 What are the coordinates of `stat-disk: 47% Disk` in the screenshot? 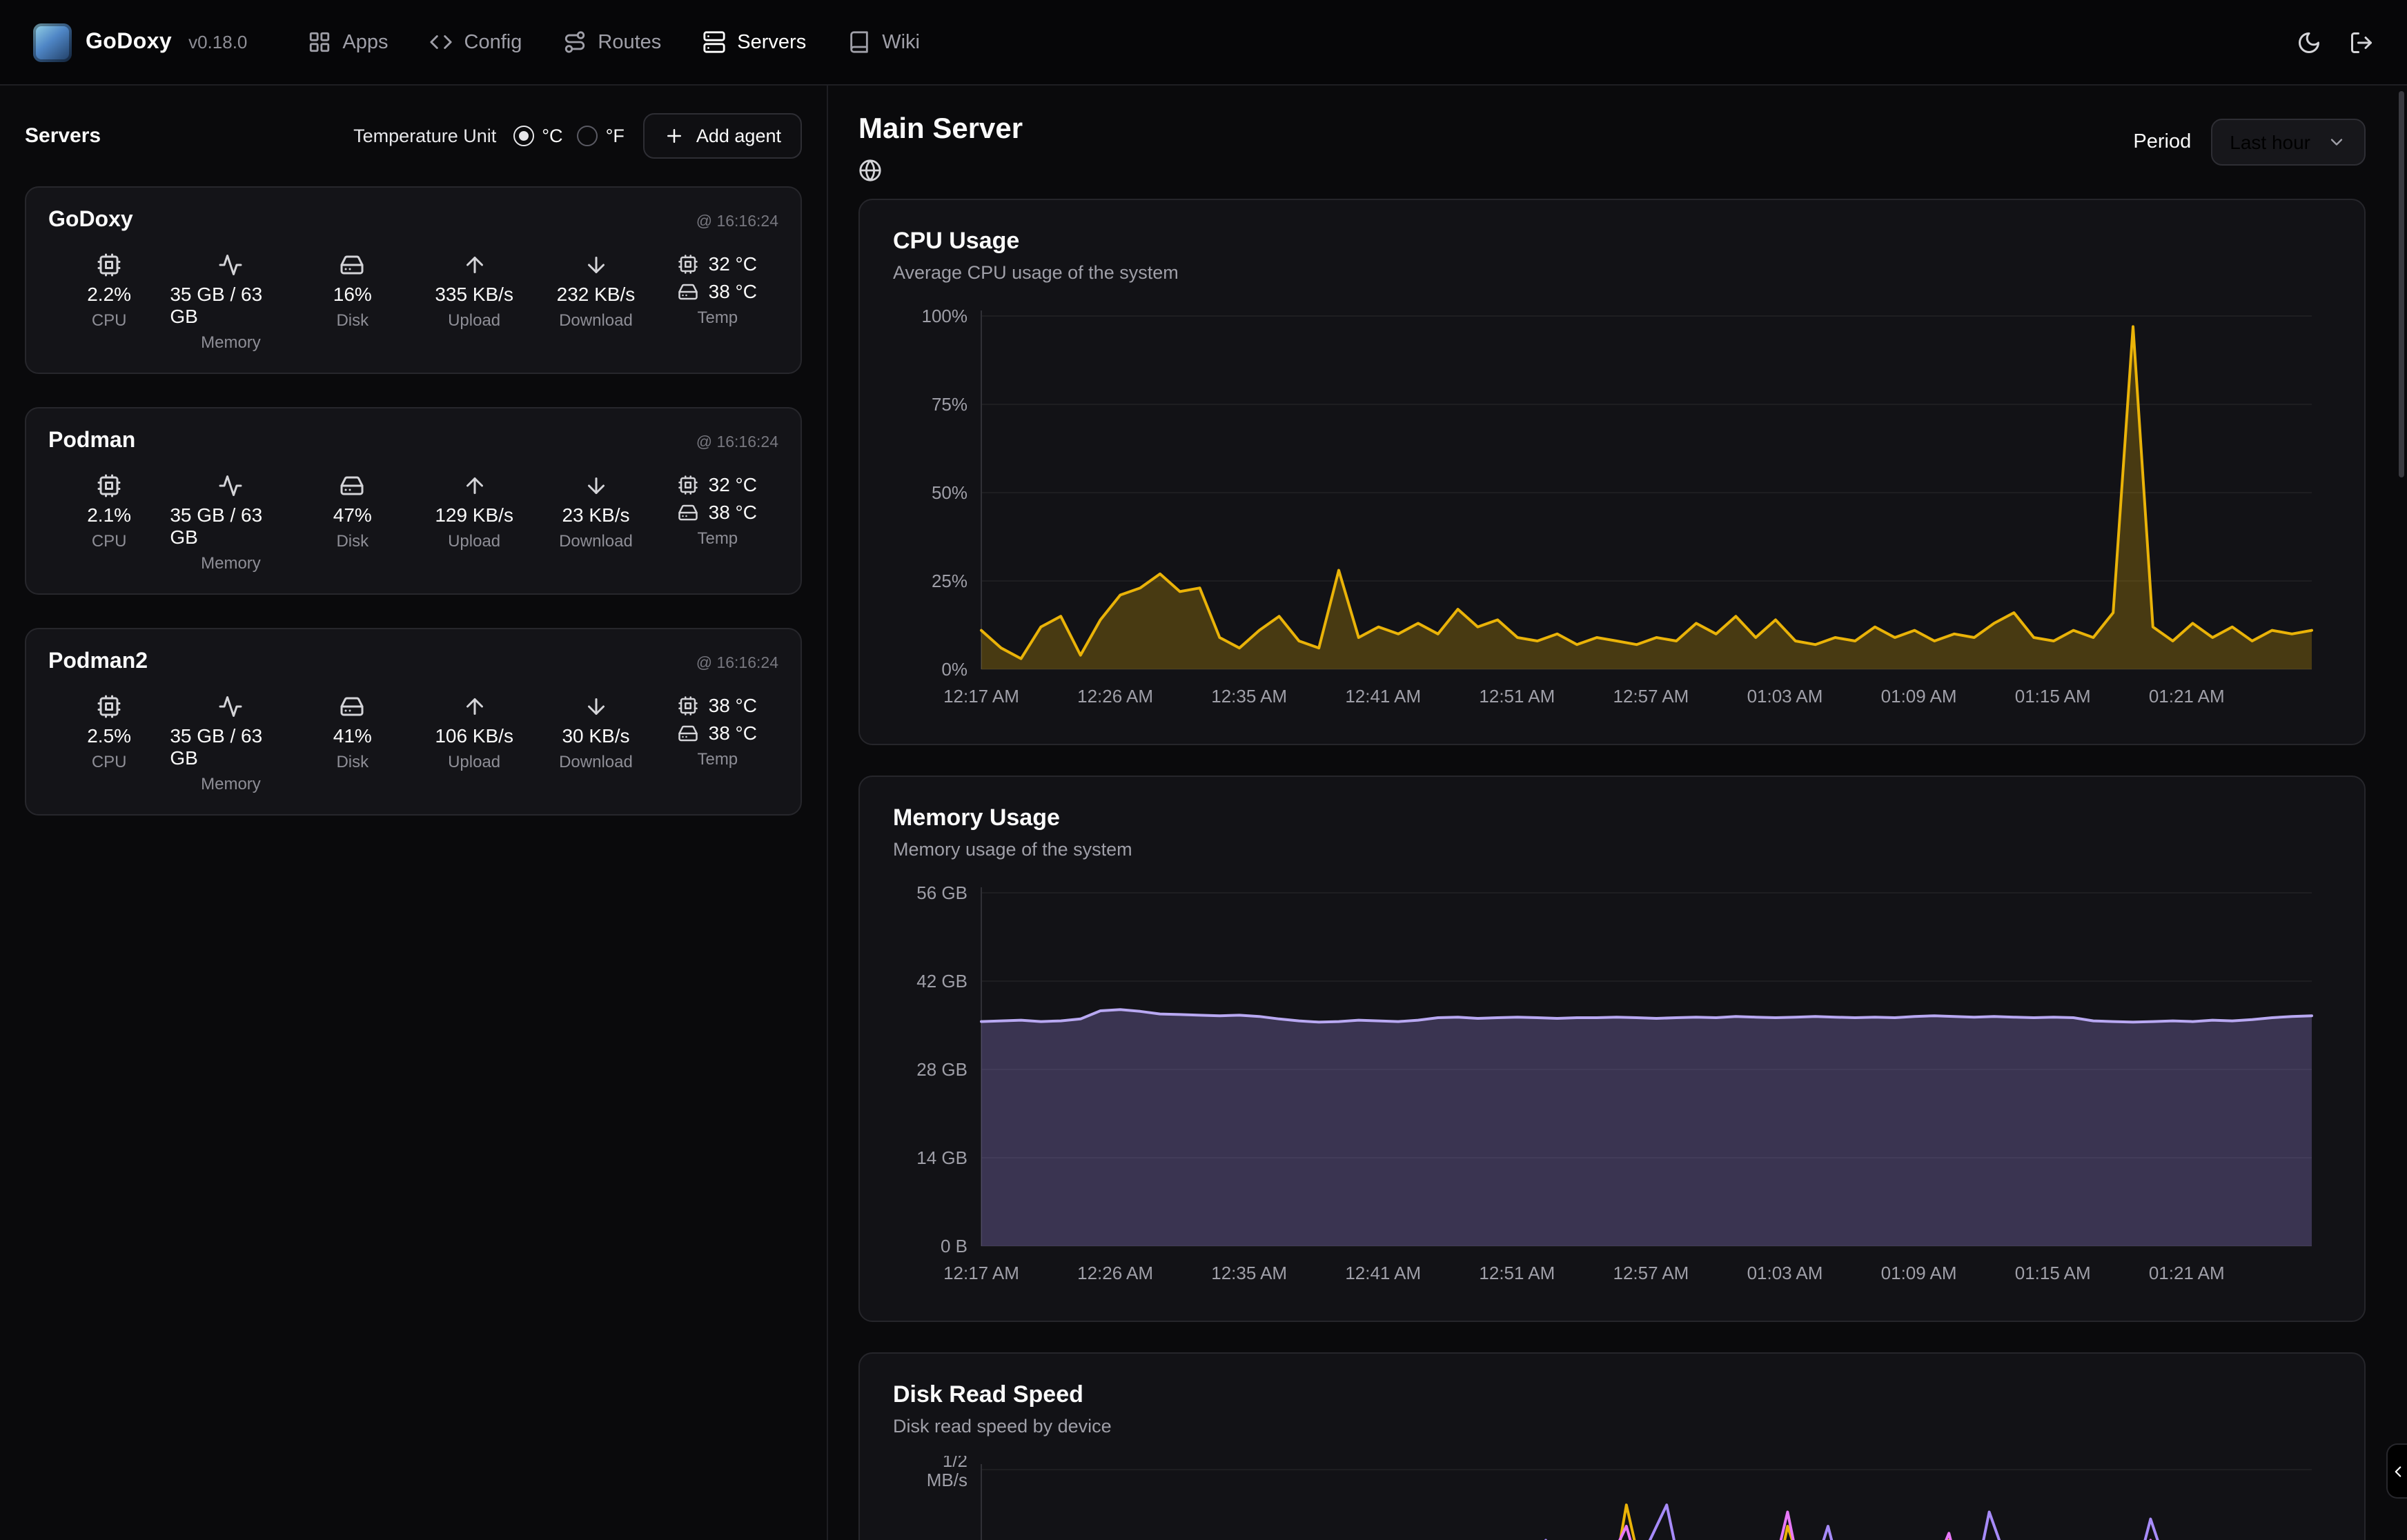 It's located at (352, 523).